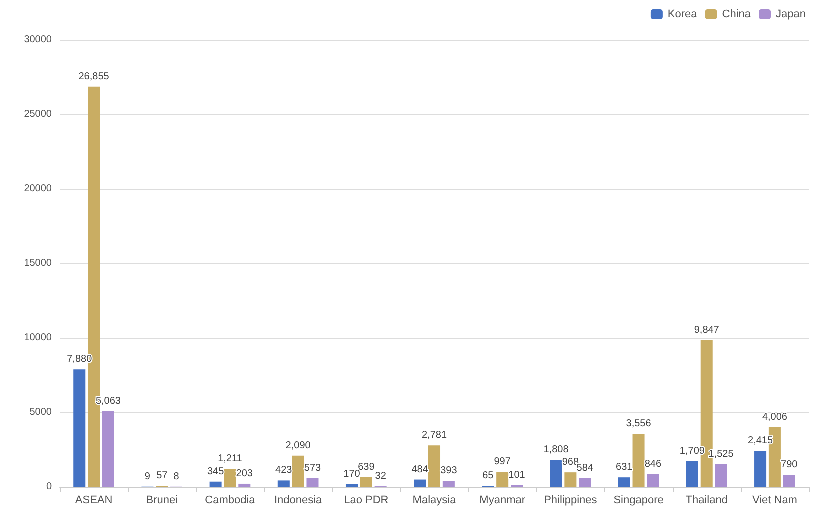 The height and width of the screenshot is (532, 821). What do you see at coordinates (94, 76) in the screenshot?
I see `data-label: 26,855` at bounding box center [94, 76].